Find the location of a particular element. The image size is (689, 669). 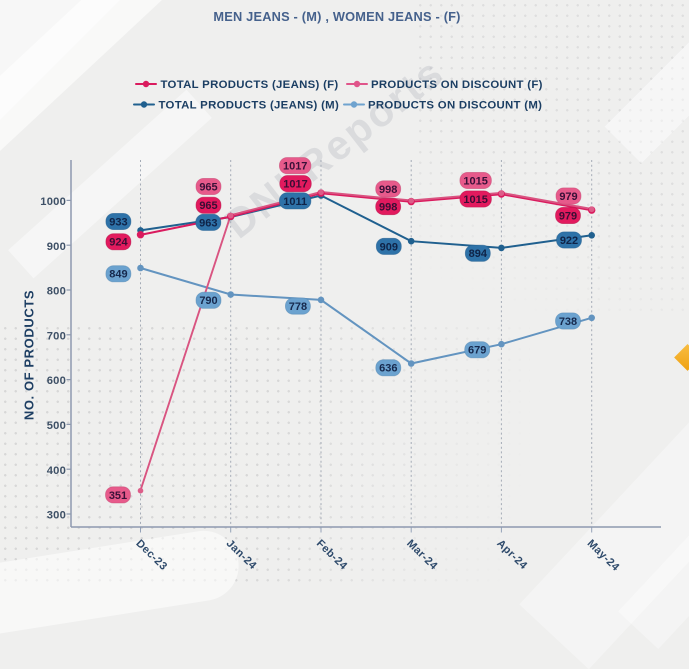

svg-text: 636 is located at coordinates (388, 369).